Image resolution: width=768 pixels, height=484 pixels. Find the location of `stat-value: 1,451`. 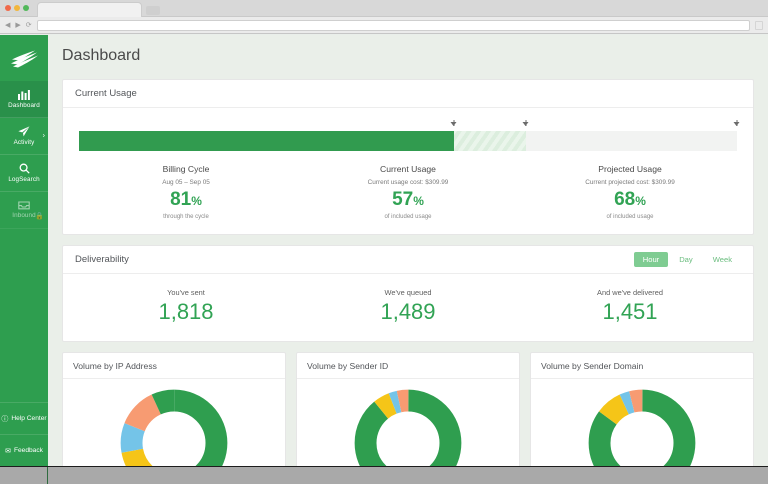

stat-value: 1,451 is located at coordinates (630, 311).